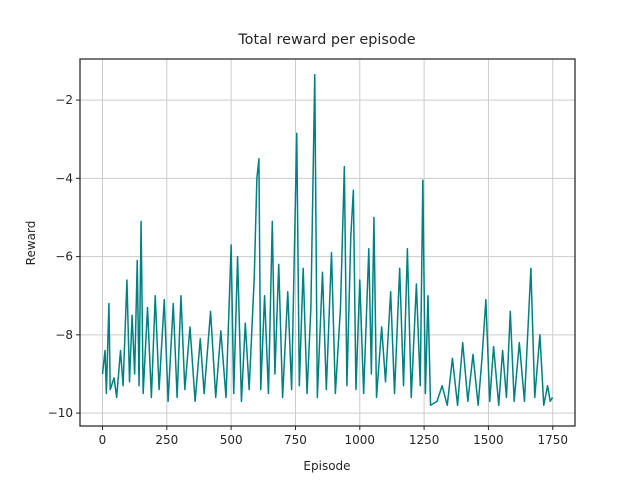 This screenshot has width=640, height=480. Describe the element at coordinates (64, 178) in the screenshot. I see `y-tick-label: −4` at that location.